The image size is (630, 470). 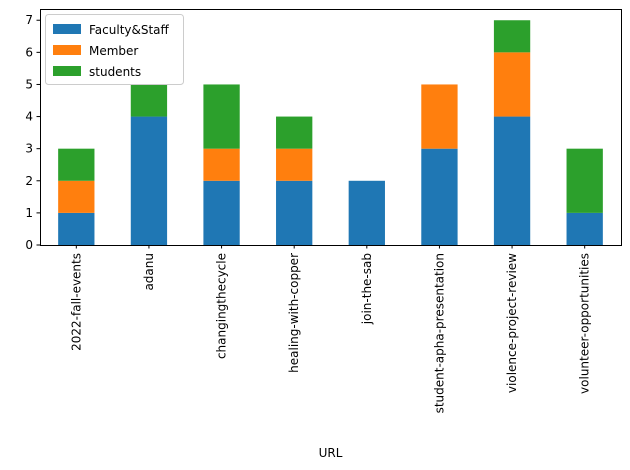 I want to click on y-tick-label: 1, so click(x=29, y=213).